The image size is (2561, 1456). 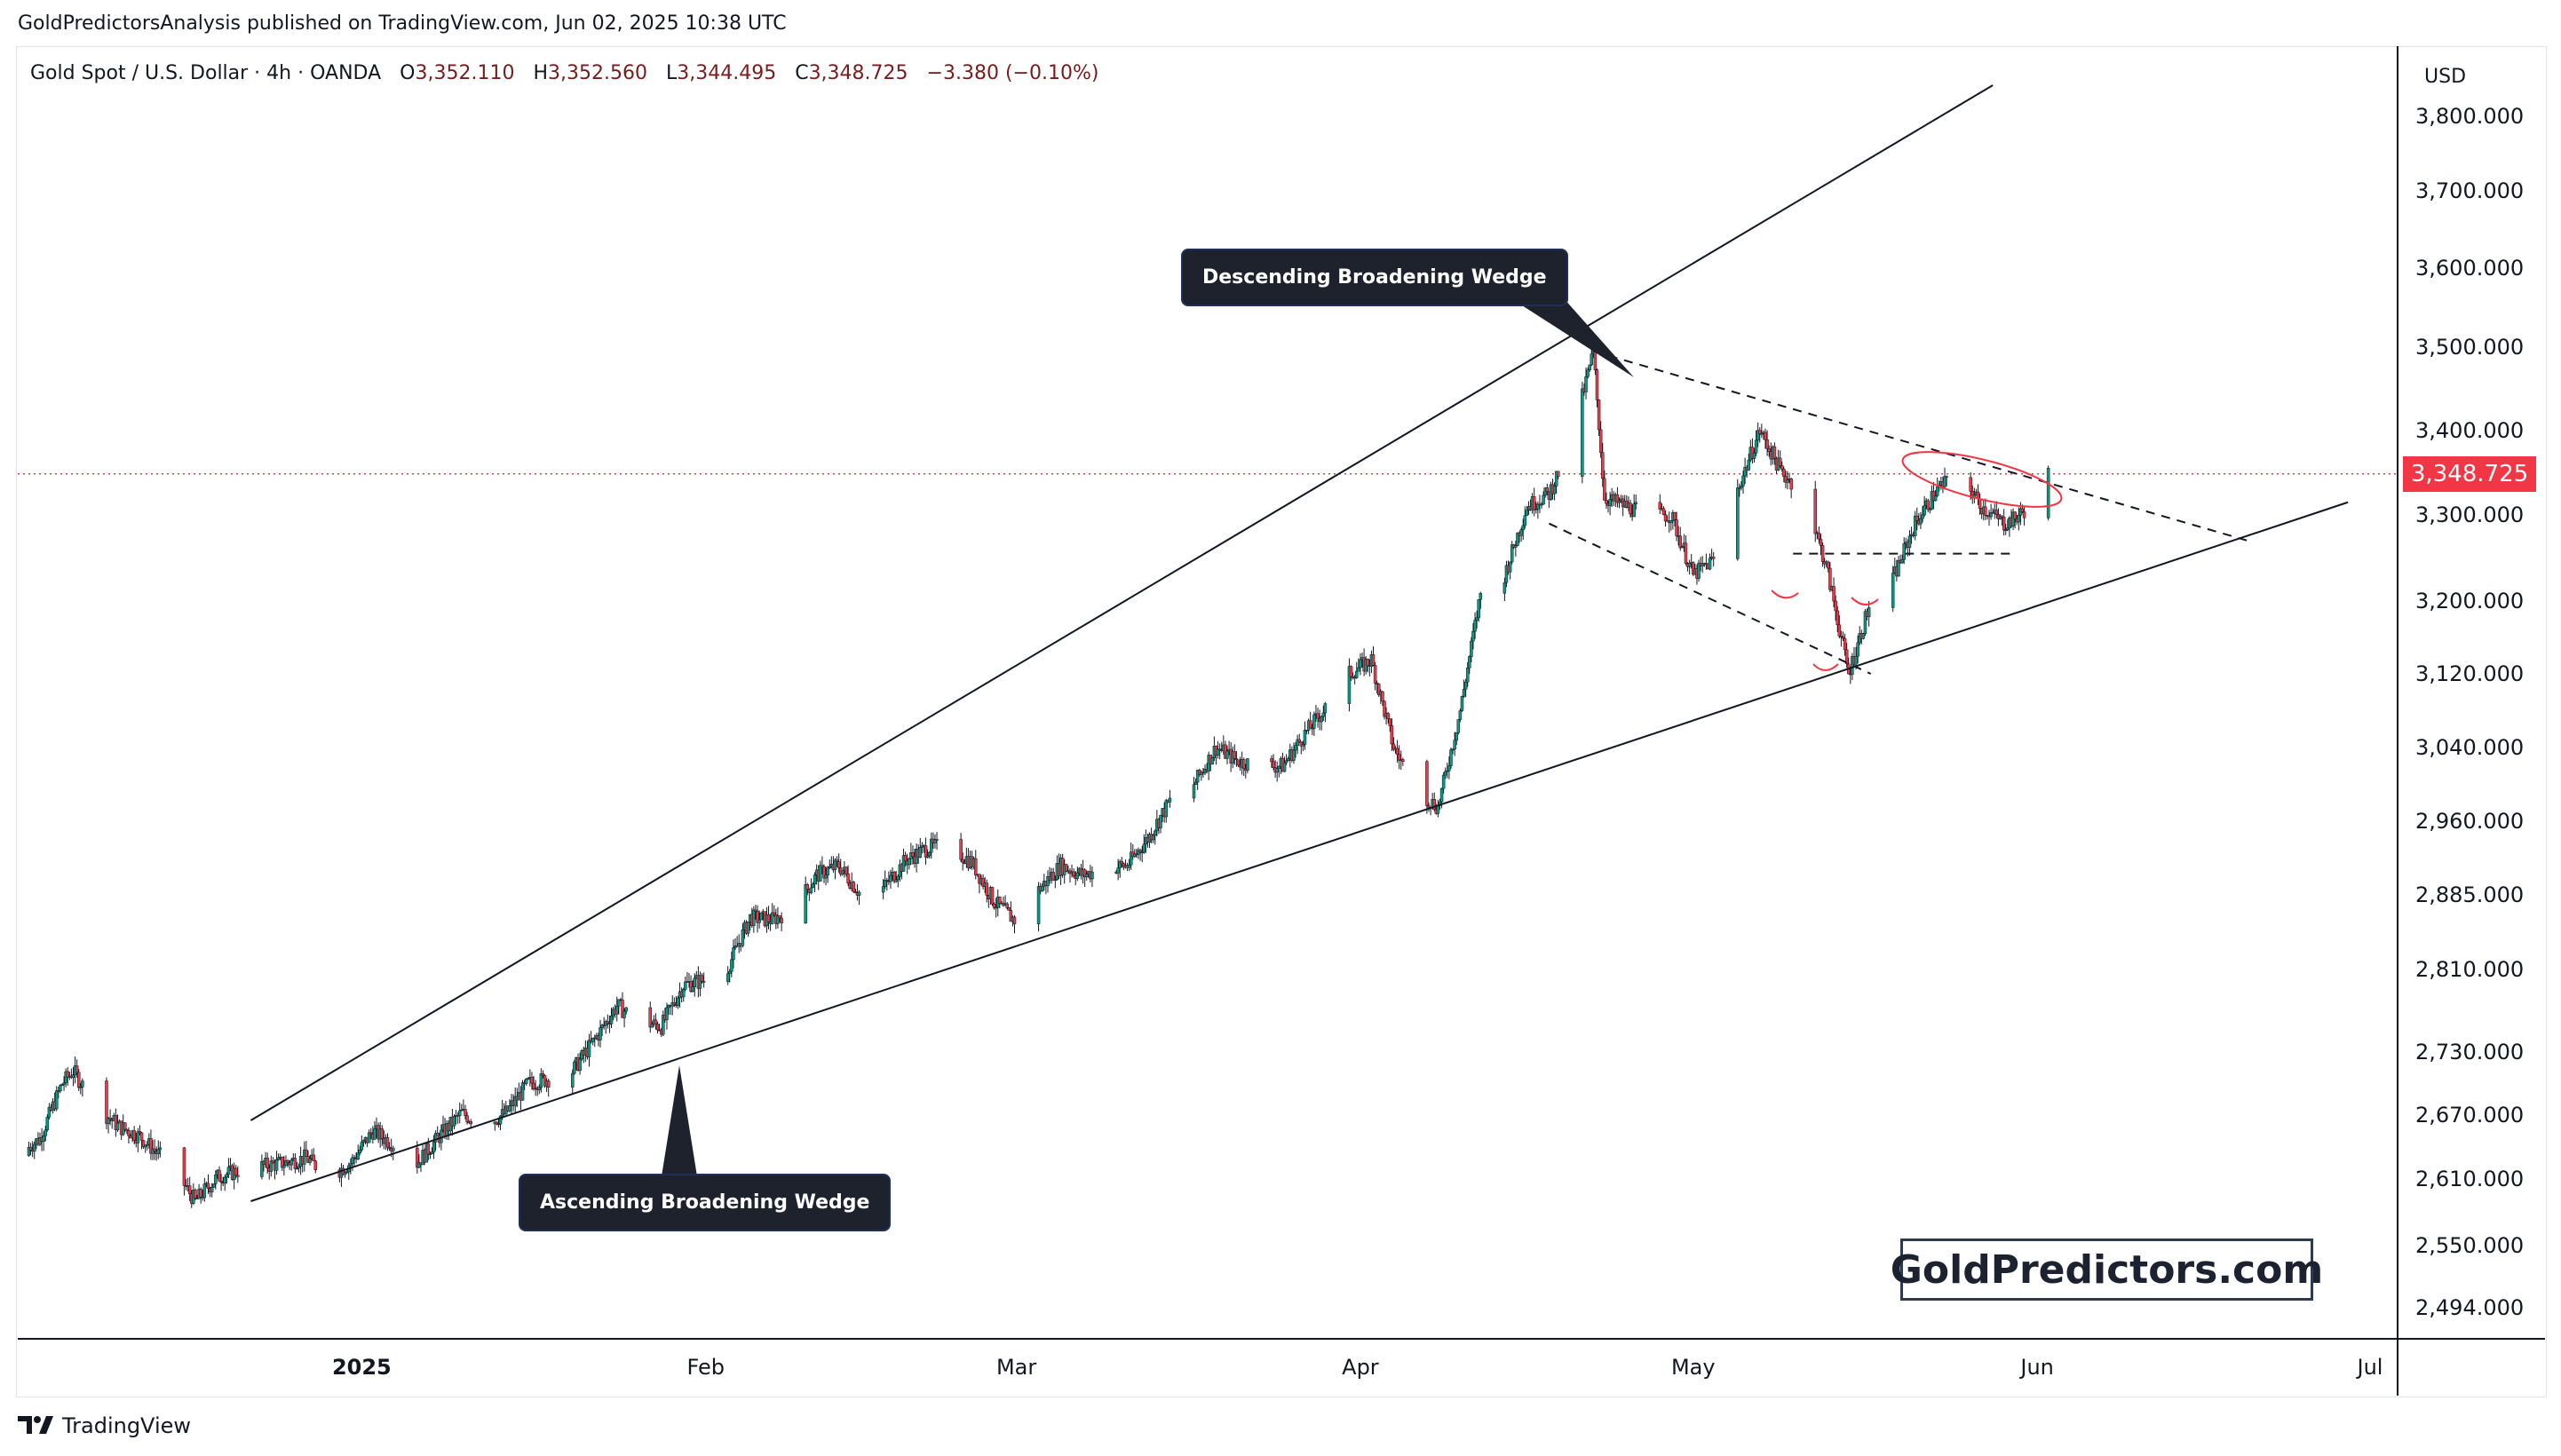 I want to click on tradingview-logo: TradingView, so click(x=104, y=1425).